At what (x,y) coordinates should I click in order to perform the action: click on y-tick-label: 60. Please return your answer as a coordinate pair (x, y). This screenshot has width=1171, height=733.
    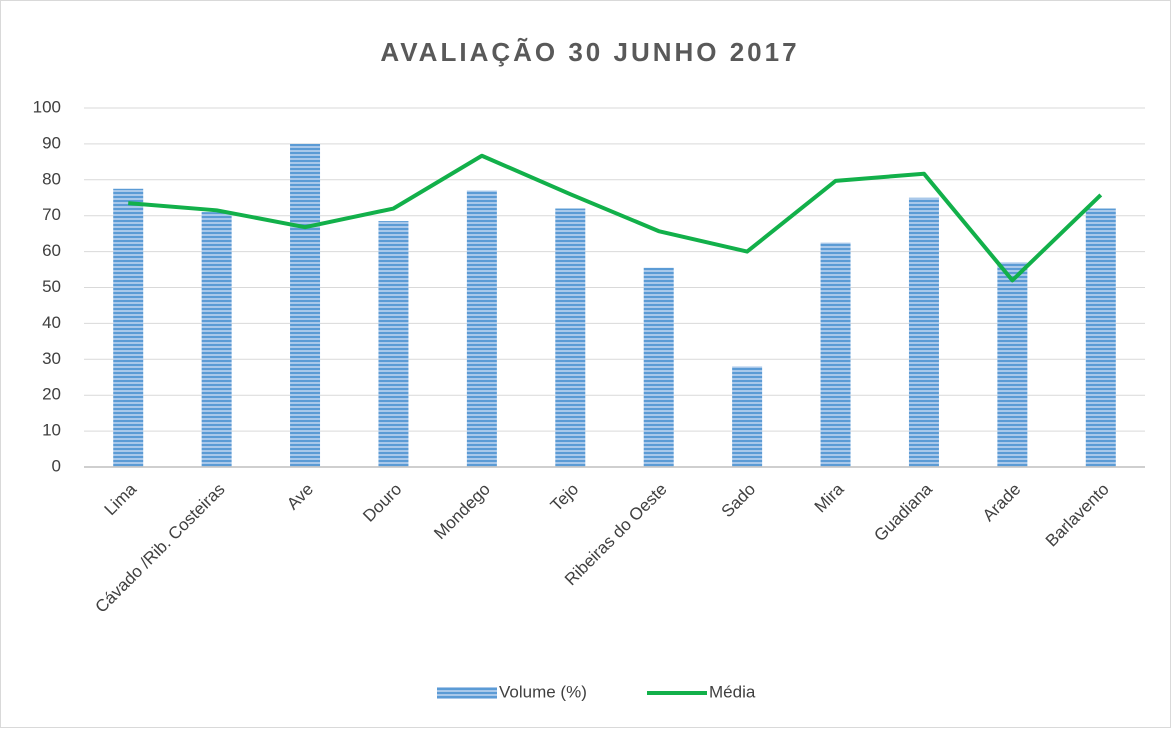
    Looking at the image, I should click on (51, 250).